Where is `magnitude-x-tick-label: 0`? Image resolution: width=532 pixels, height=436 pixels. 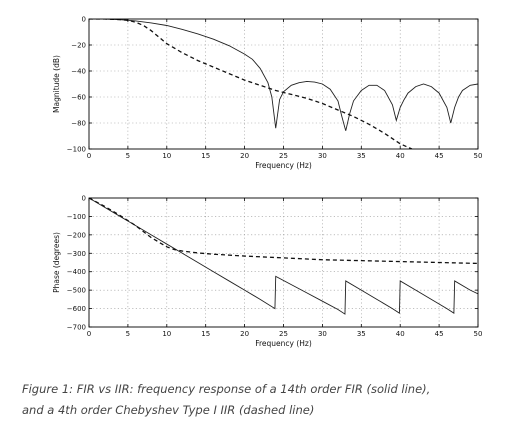 magnitude-x-tick-label: 0 is located at coordinates (89, 156).